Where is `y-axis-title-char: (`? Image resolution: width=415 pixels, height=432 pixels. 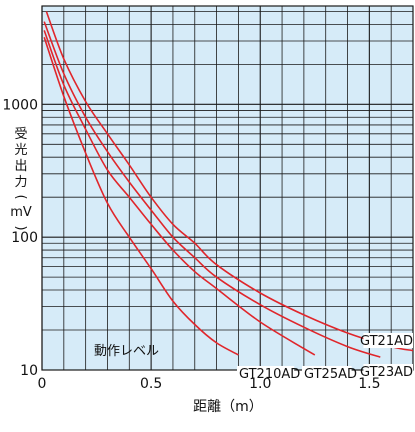 y-axis-title-char: ( is located at coordinates (20, 196).